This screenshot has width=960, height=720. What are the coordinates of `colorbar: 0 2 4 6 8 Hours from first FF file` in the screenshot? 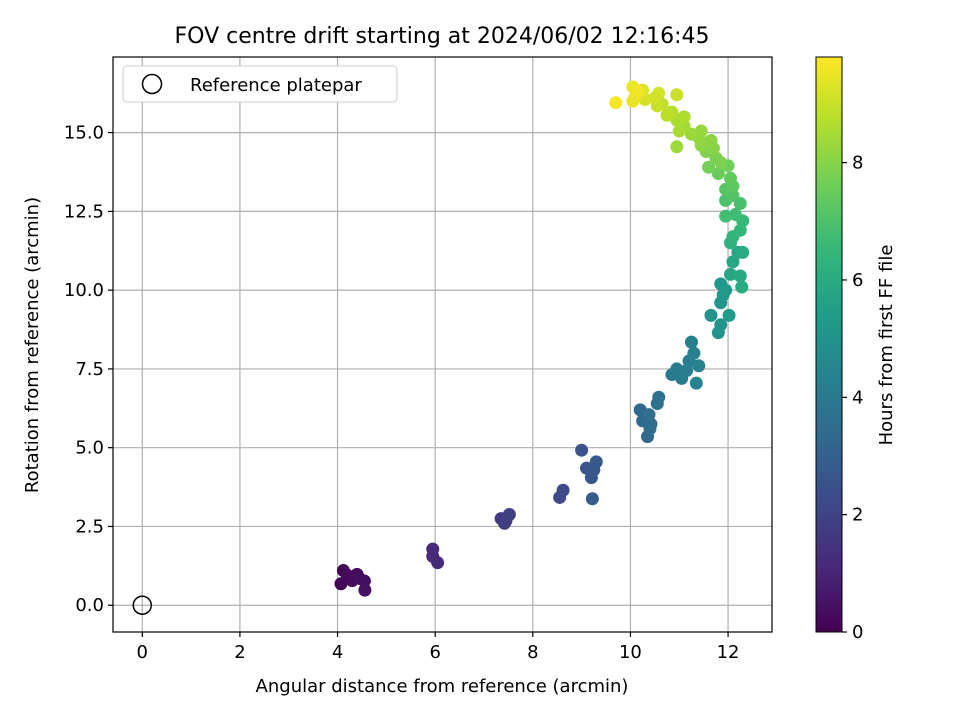 It's located at (856, 349).